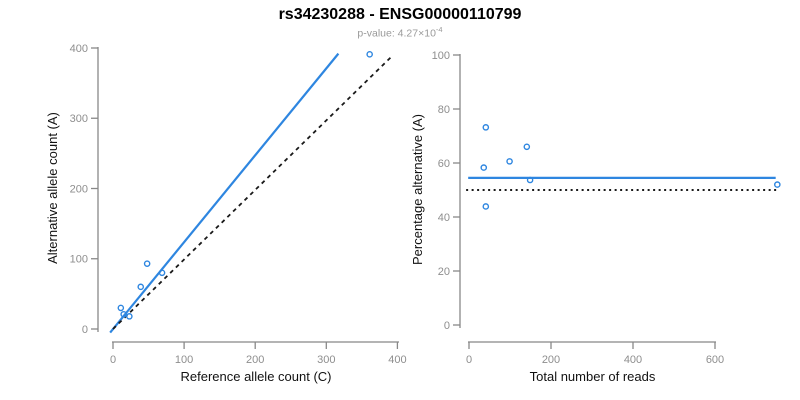 The image size is (800, 400). What do you see at coordinates (255, 376) in the screenshot?
I see `x-axis-title: Reference allele count (C)` at bounding box center [255, 376].